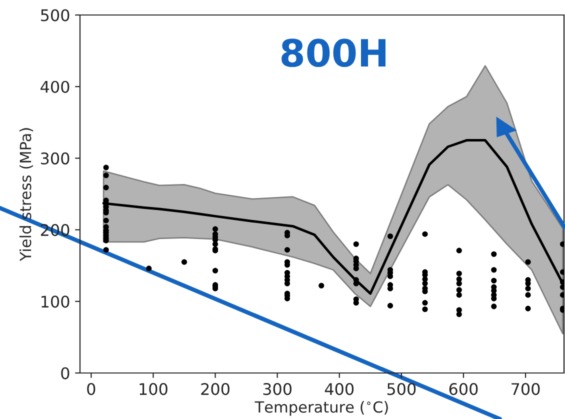  I want to click on x-tick-label: 700, so click(526, 389).